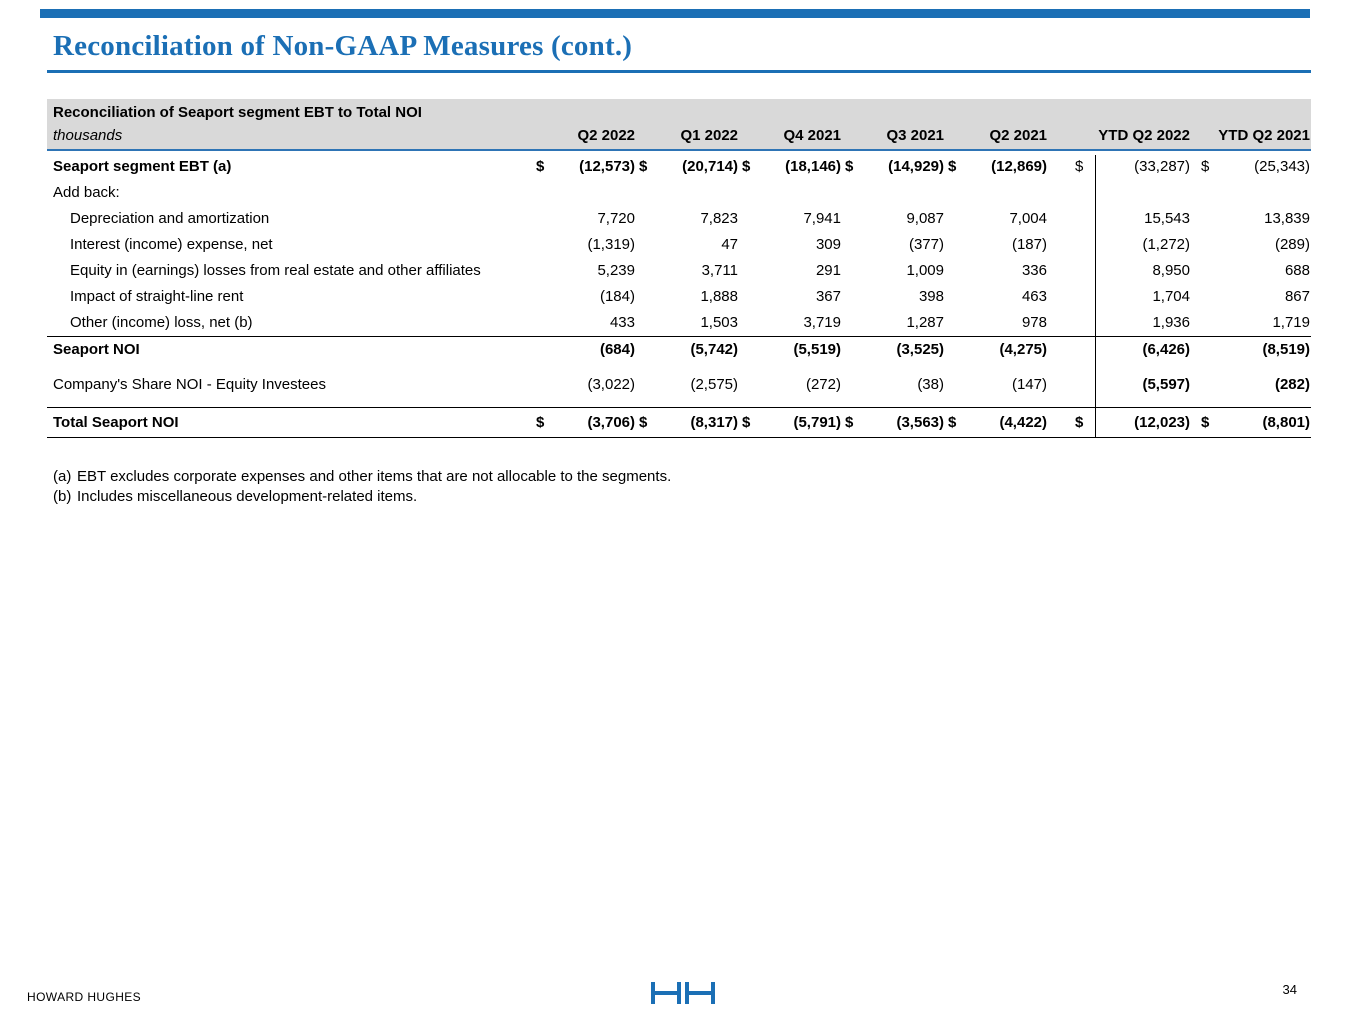 The width and height of the screenshot is (1365, 1024). What do you see at coordinates (116, 422) in the screenshot?
I see `row-label: Total Seaport NOI` at bounding box center [116, 422].